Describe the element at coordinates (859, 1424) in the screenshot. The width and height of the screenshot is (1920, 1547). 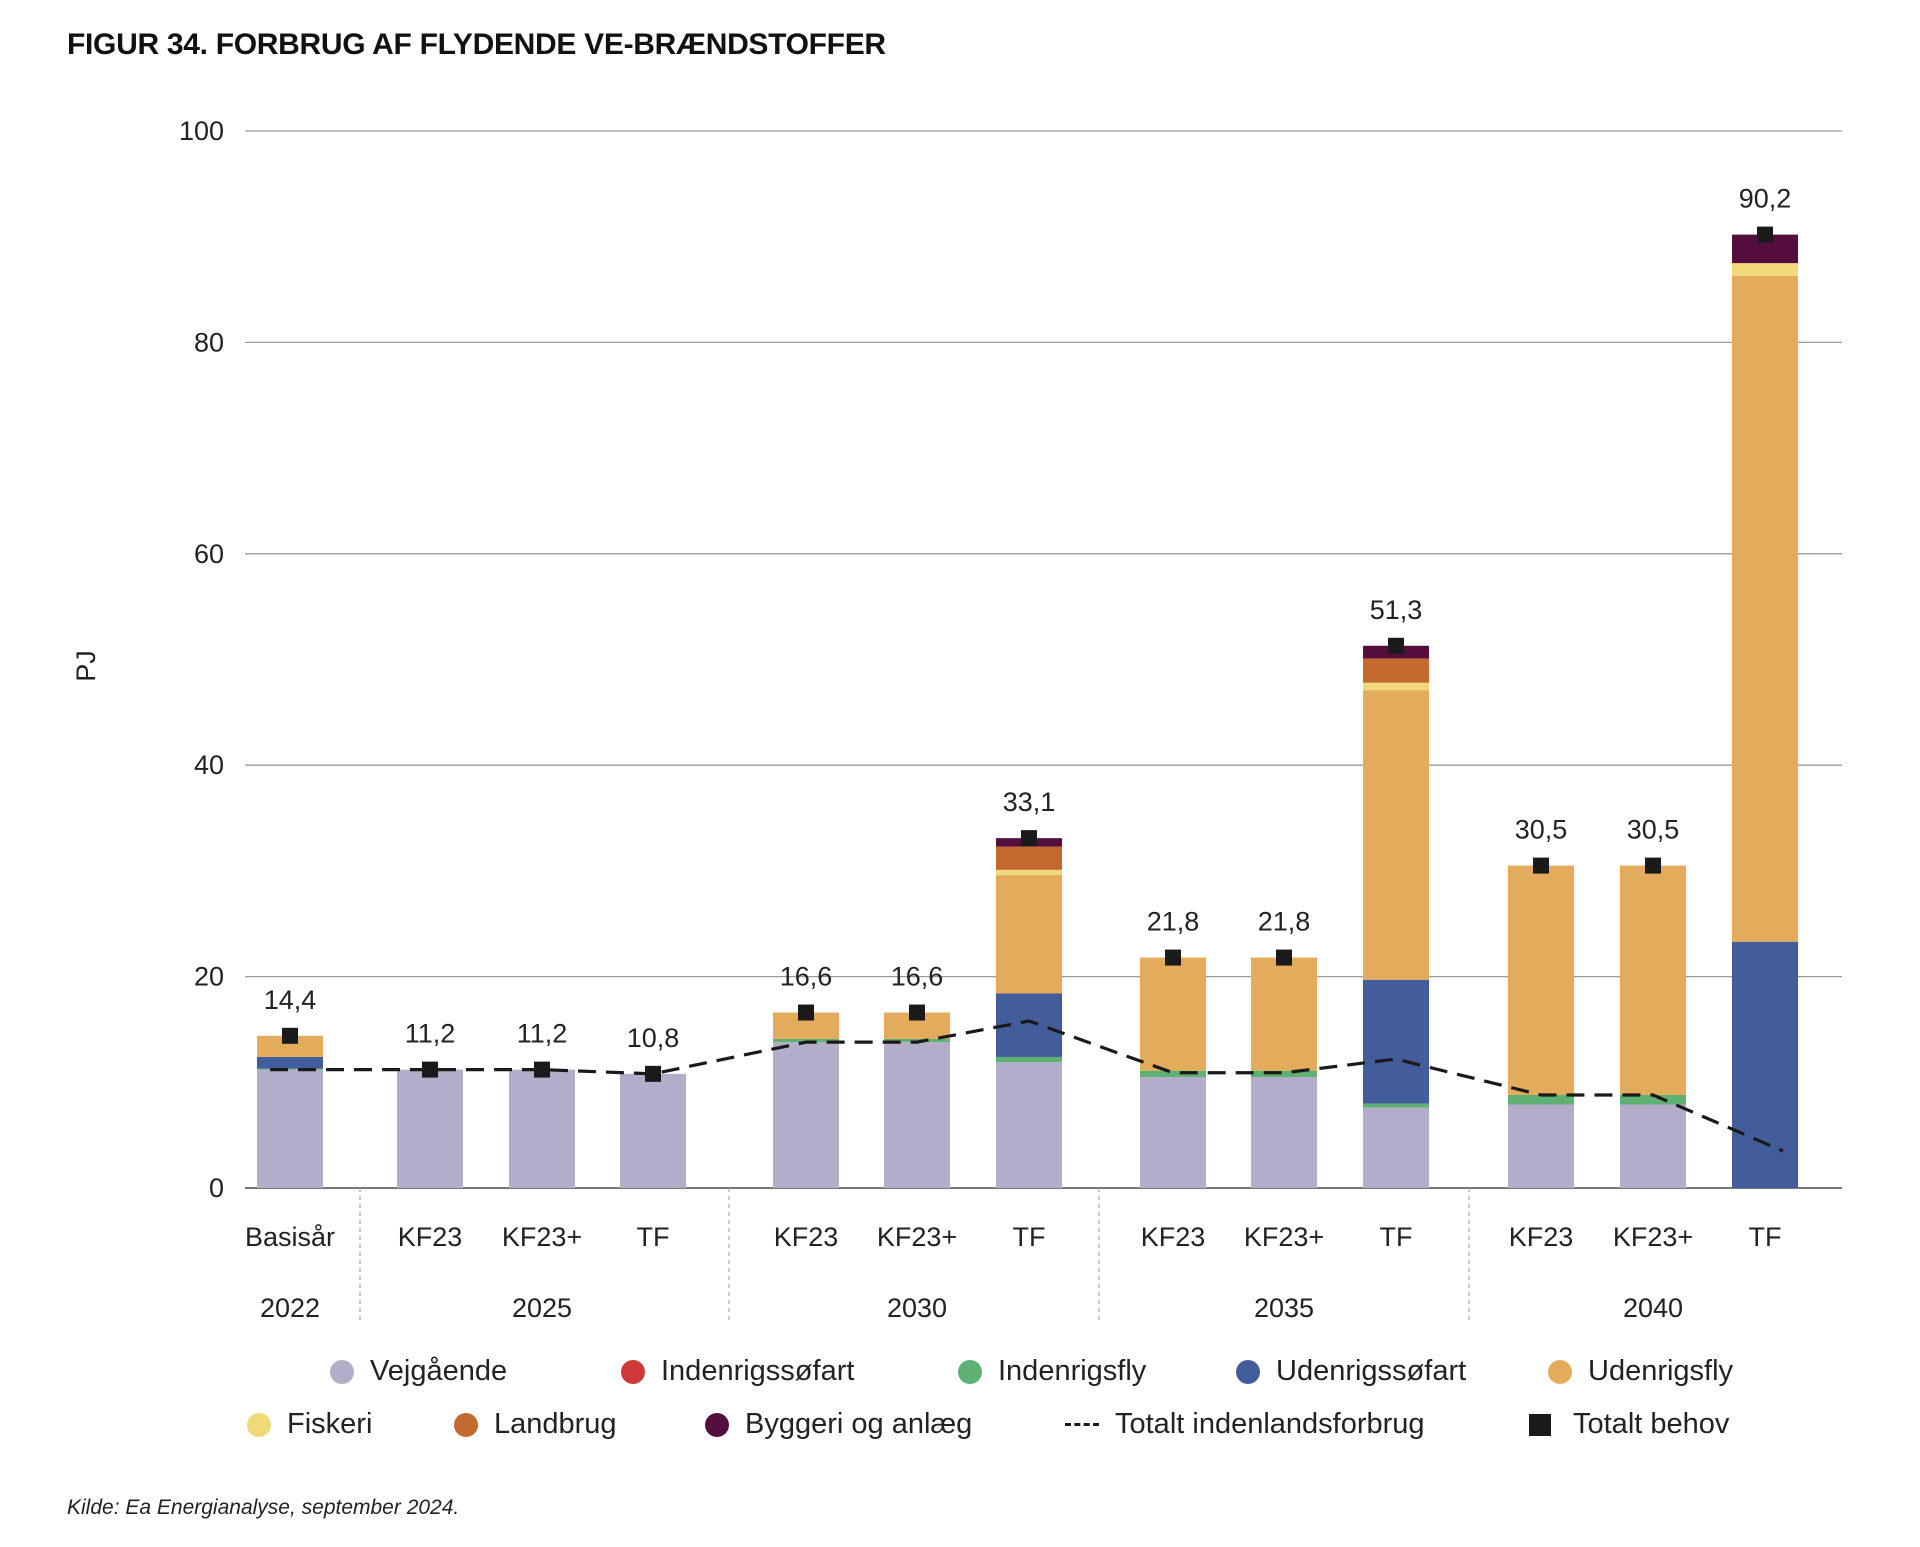
I see `legend-label: Byggeri og anlæg` at that location.